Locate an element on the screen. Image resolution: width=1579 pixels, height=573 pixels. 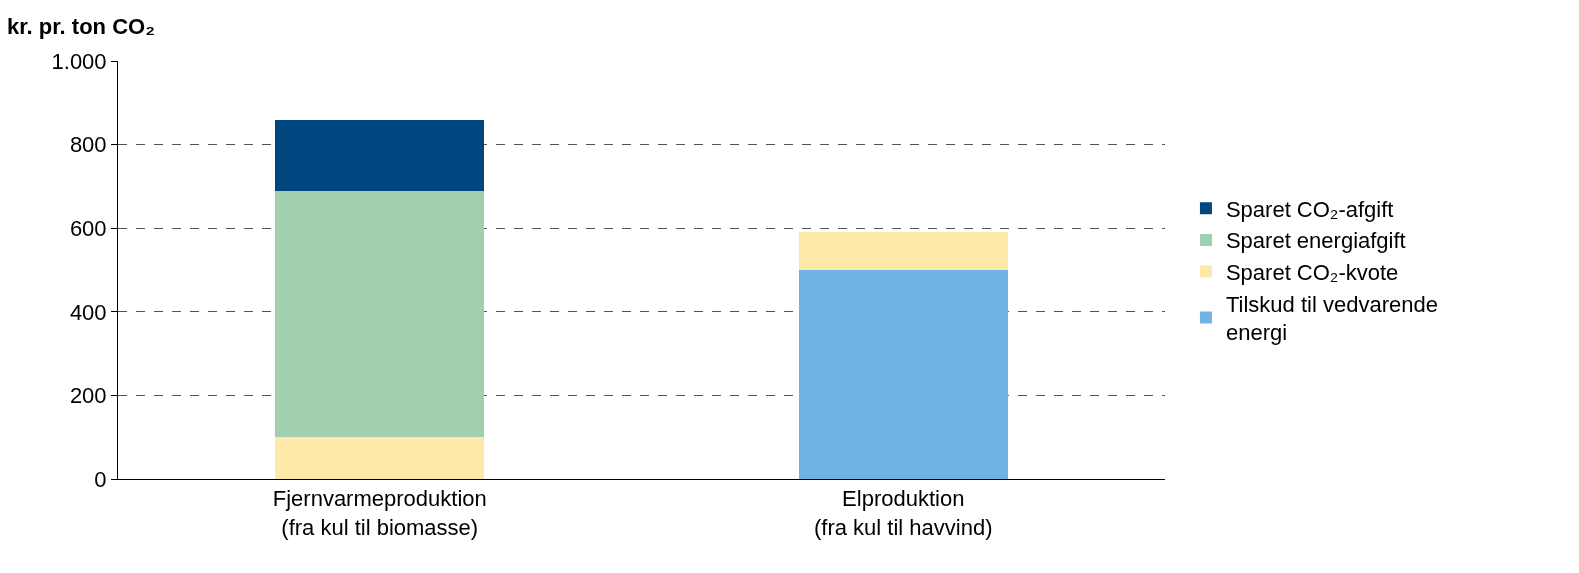
x-tick-label: Fjernvarmeproduktion (fra kul til biomasse) is located at coordinates (379, 513).